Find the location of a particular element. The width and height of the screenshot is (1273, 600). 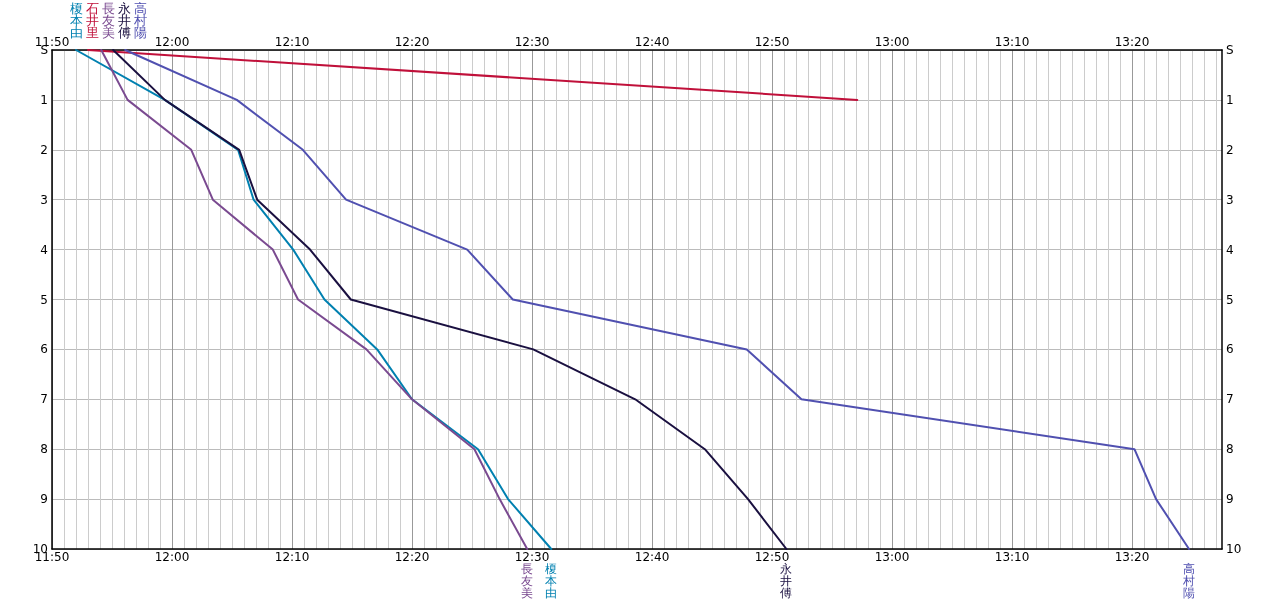

x-tick-label: 12:50 is located at coordinates (772, 557).